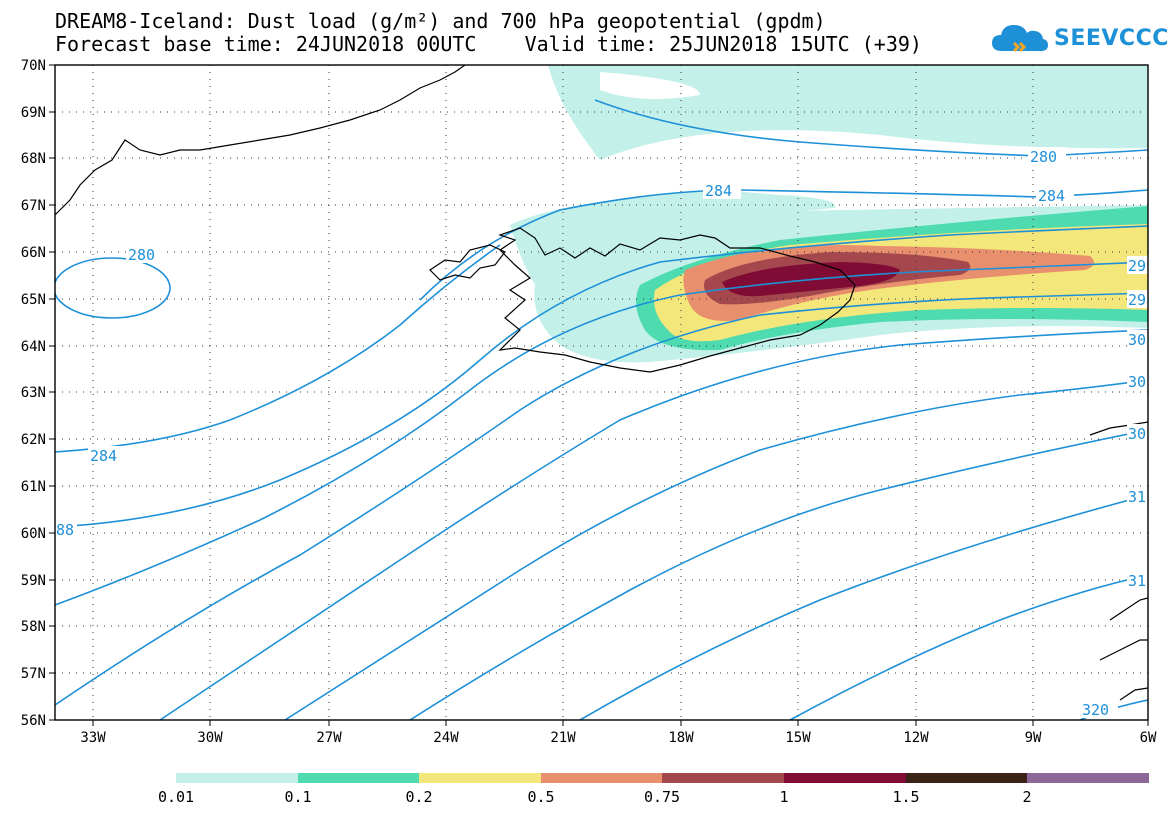 Image resolution: width=1175 pixels, height=815 pixels. What do you see at coordinates (176, 797) in the screenshot?
I see `colorbar-tick-label: 0.01` at bounding box center [176, 797].